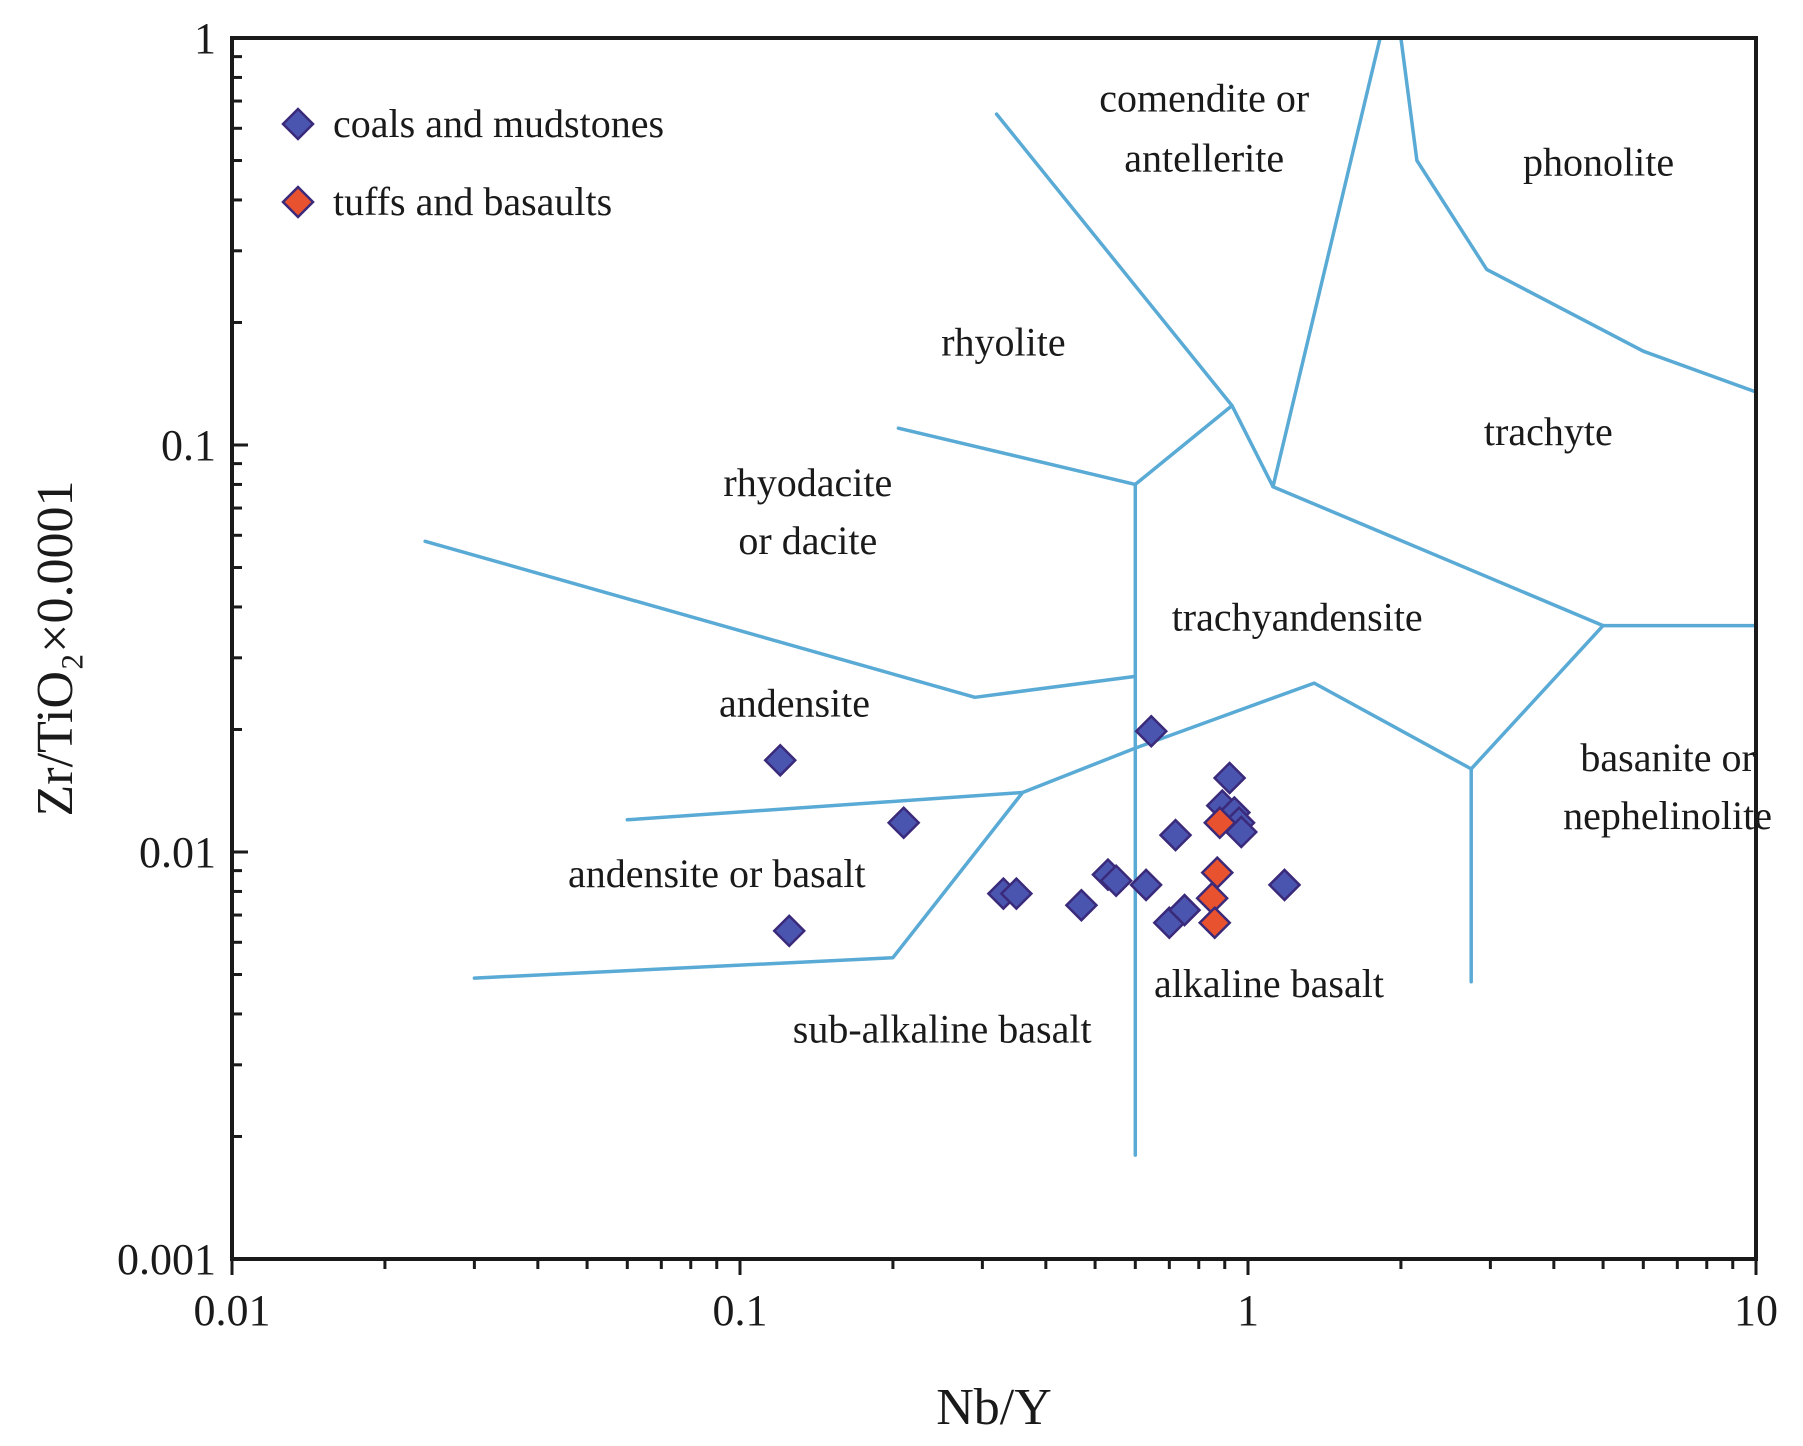 Image resolution: width=1803 pixels, height=1446 pixels. Describe the element at coordinates (807, 540) in the screenshot. I see `region-label: or dacite` at that location.